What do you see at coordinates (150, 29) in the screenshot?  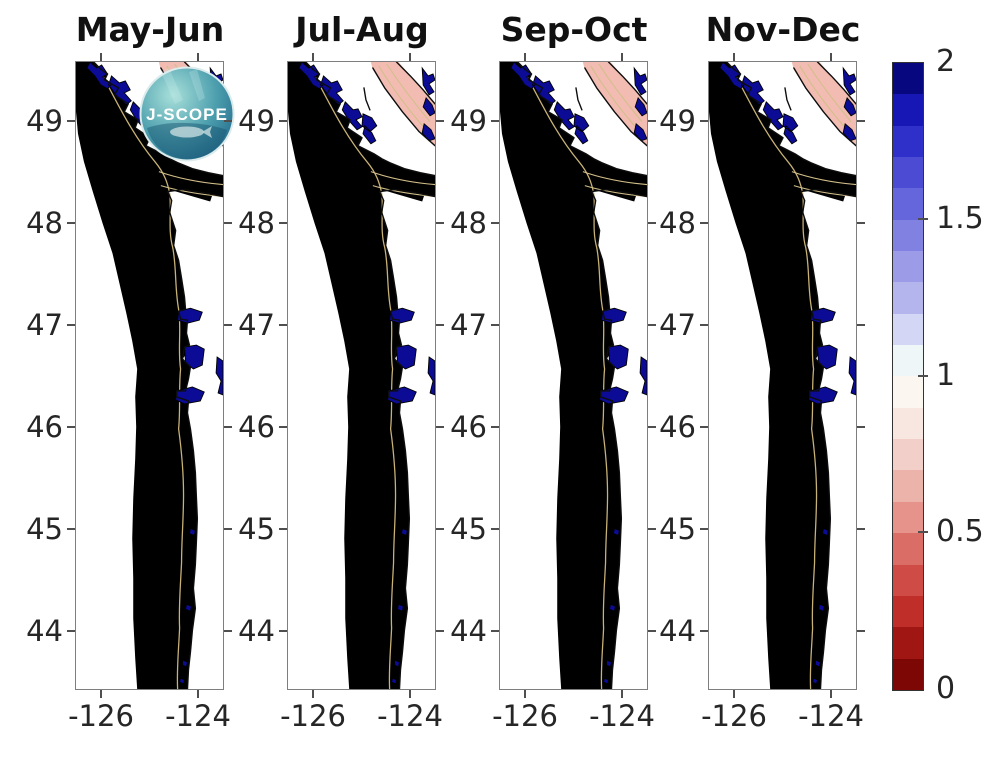 I see `panel-title-may-jun: May-Jun` at bounding box center [150, 29].